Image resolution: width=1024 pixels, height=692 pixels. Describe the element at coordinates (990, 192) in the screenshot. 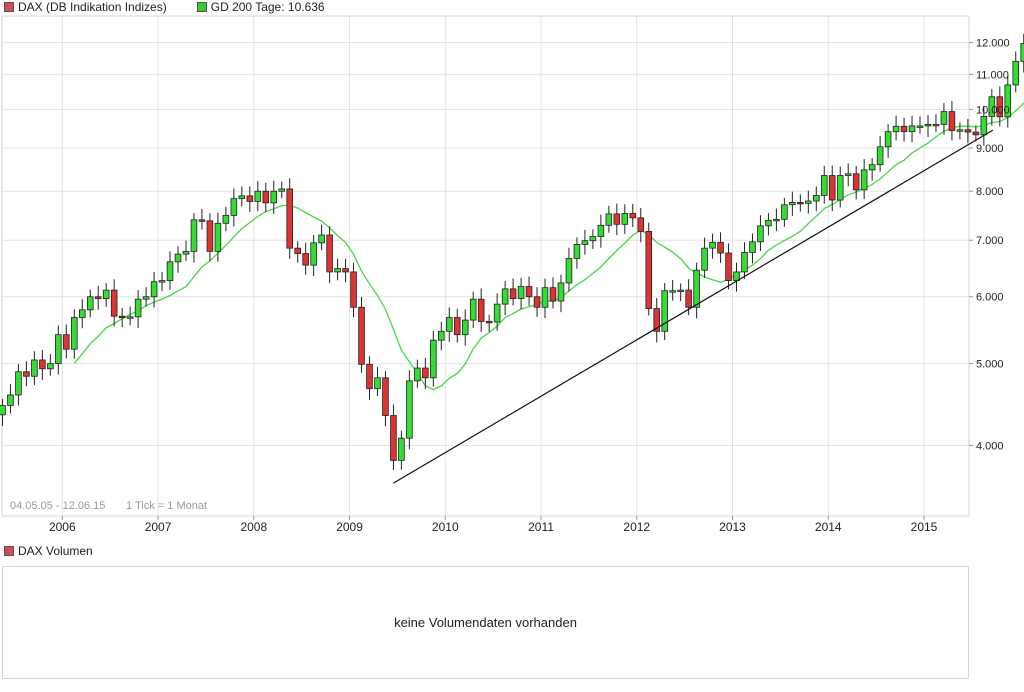

I see `y-tick-label: 8.000` at that location.